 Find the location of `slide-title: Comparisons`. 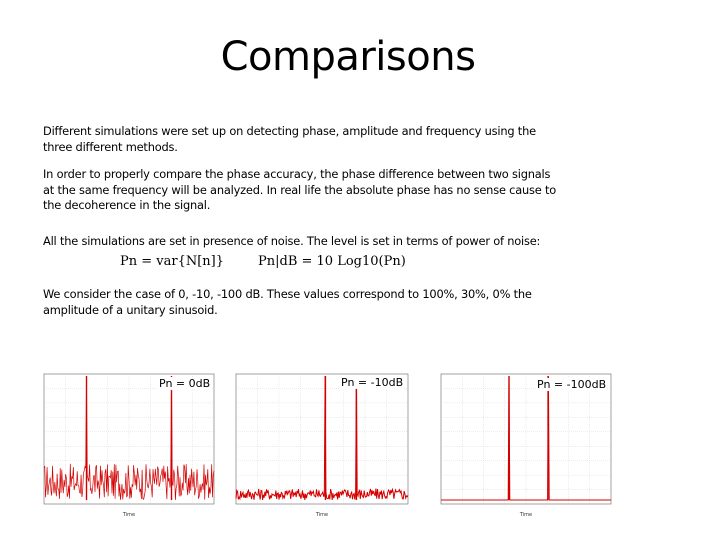

slide-title: Comparisons is located at coordinates (348, 57).